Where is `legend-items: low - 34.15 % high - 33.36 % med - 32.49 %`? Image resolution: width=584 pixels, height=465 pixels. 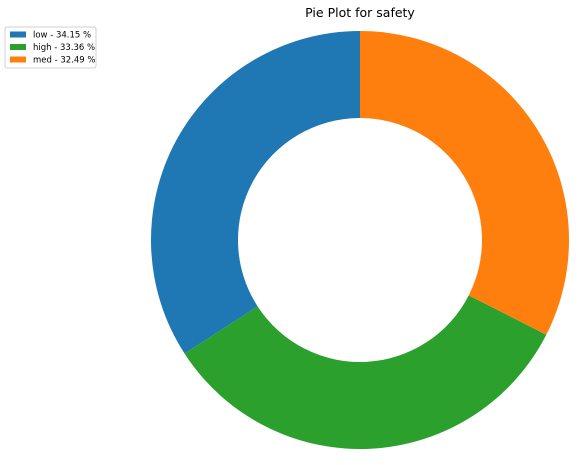 legend-items: low - 34.15 % high - 33.36 % med - 32.49 % is located at coordinates (53, 48).